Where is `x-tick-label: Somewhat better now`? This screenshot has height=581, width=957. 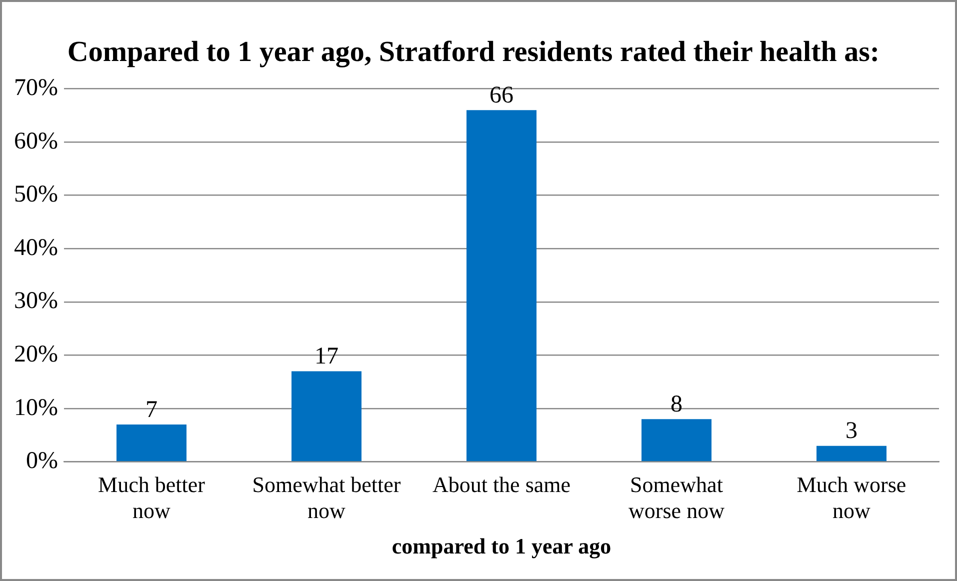 x-tick-label: Somewhat better now is located at coordinates (327, 498).